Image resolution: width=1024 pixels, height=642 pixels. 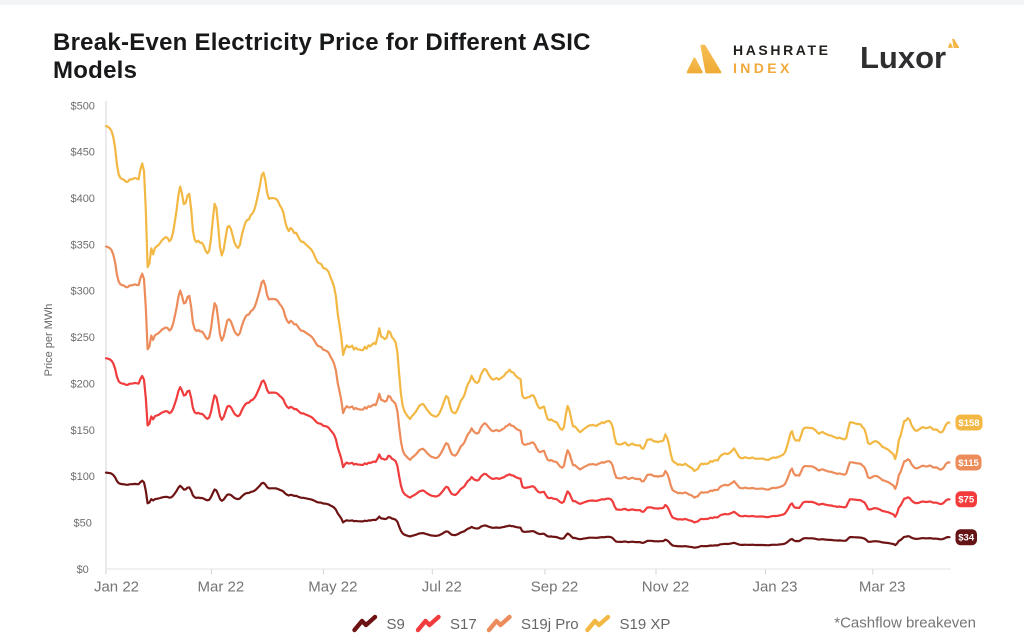 I want to click on svg-text: $300, so click(x=82, y=292).